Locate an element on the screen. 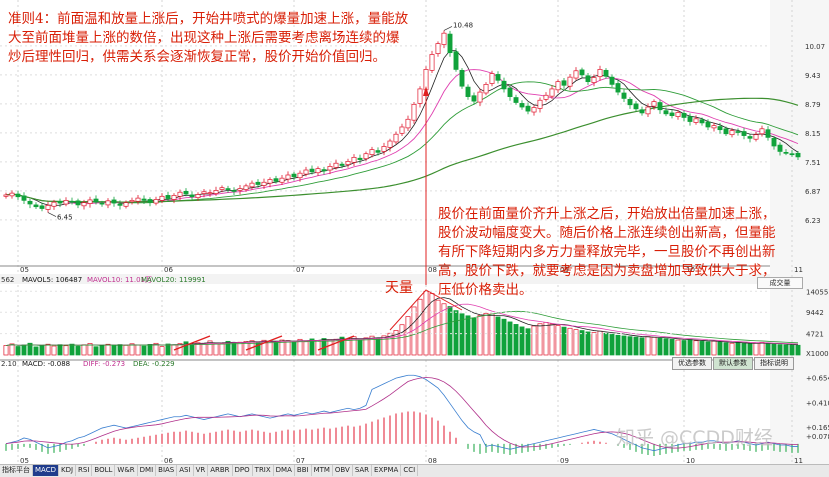 Image resolution: width=829 pixels, height=477 pixels. tab-指标平台: 指标平台 is located at coordinates (16, 470).